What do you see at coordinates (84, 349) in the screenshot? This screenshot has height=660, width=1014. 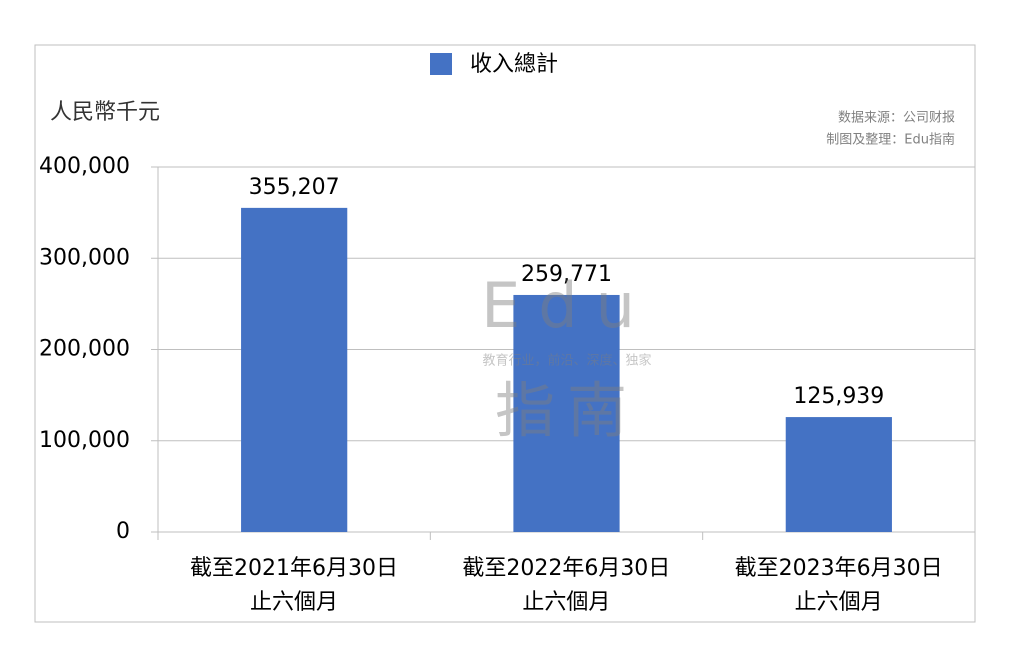 I see `y-tick-label: 200,000` at bounding box center [84, 349].